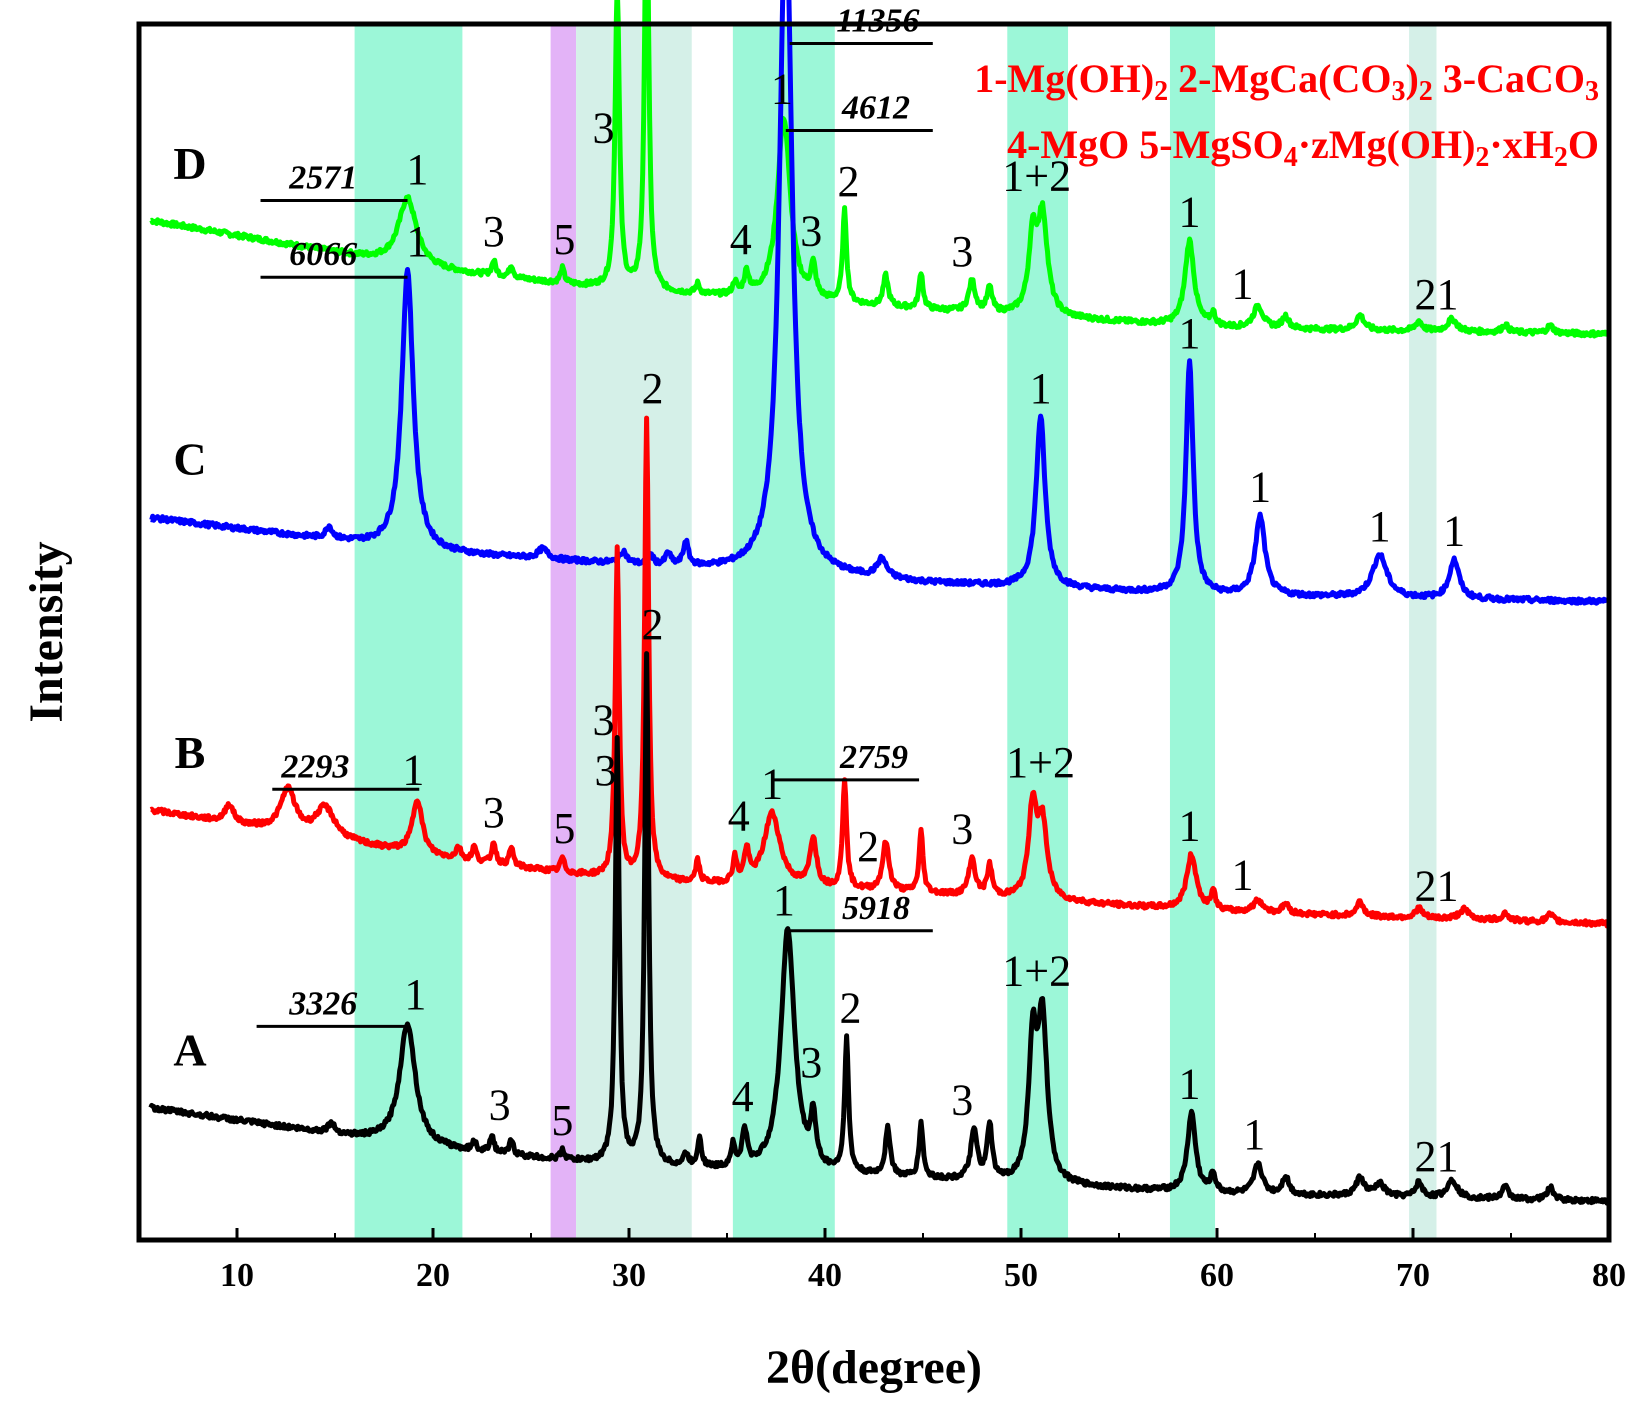  I want to click on x-tick-label-80: 80, so click(1609, 1275).